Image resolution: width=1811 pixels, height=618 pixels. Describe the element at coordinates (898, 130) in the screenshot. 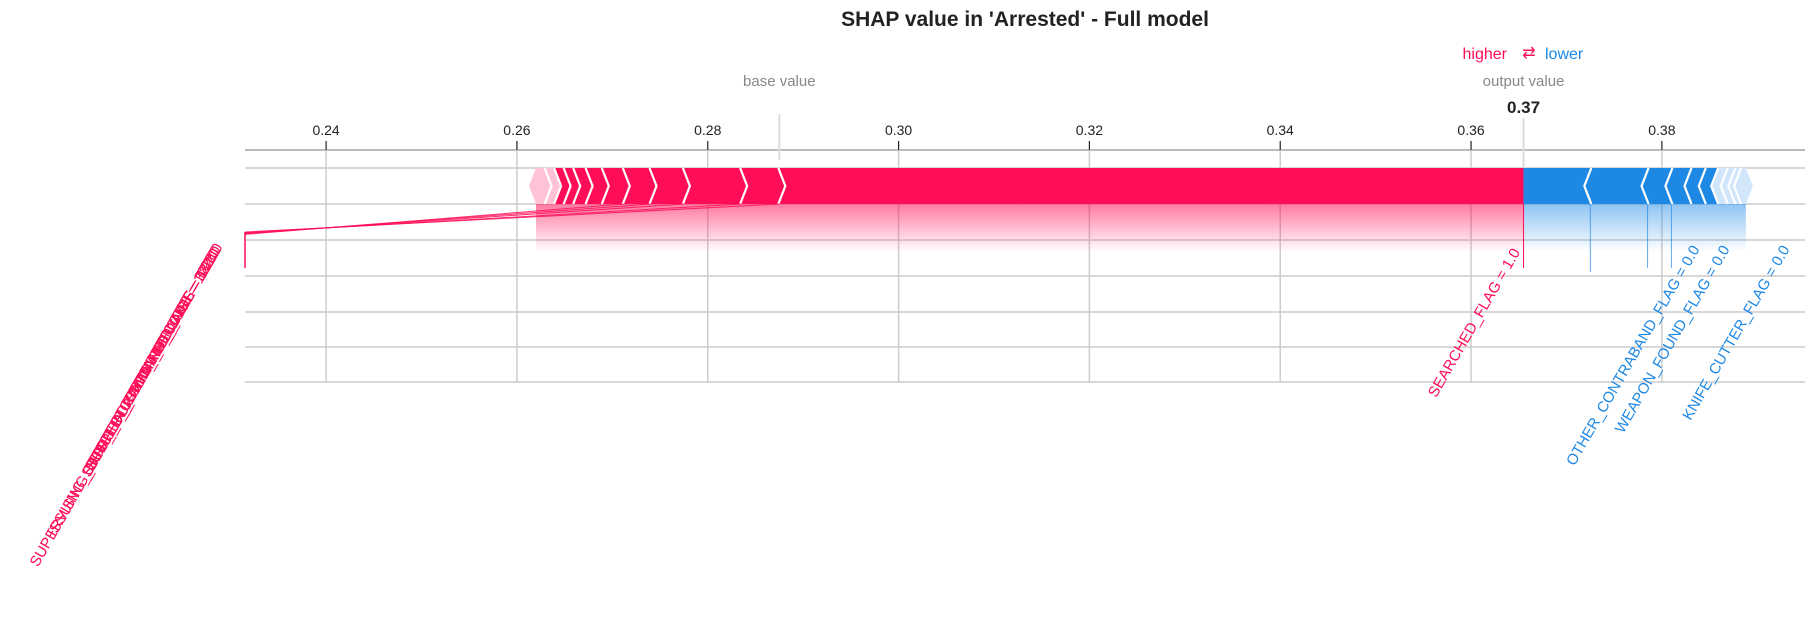

I see `x-tick-label: 0.30` at that location.